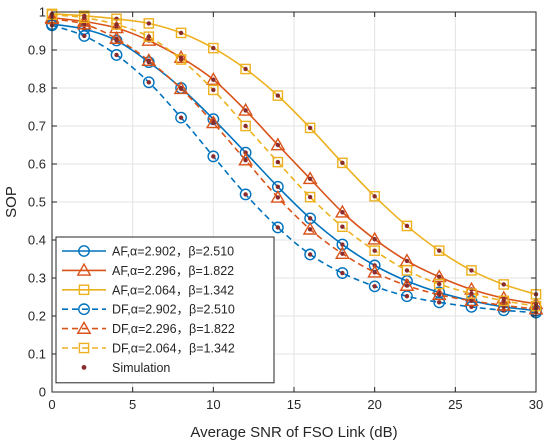  I want to click on legend-item: DF,α=2.902，β=2.510, so click(148, 310).